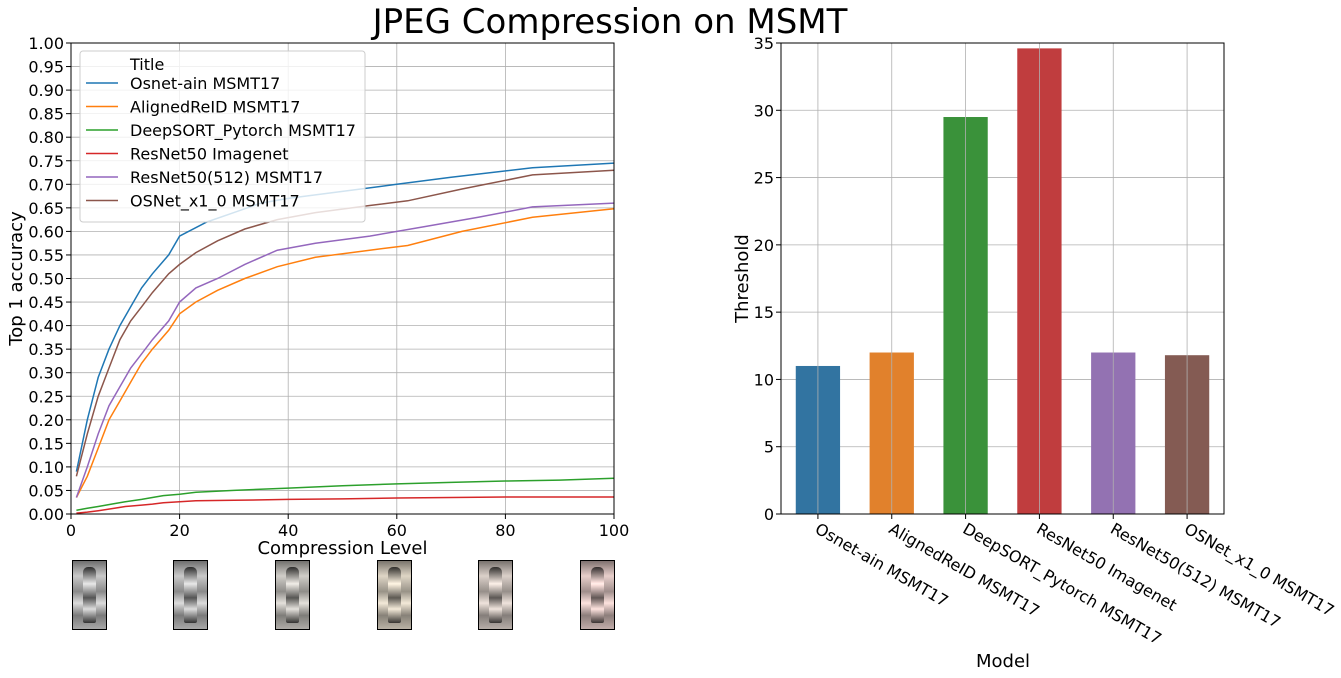  I want to click on legend-title: Title, so click(146, 64).